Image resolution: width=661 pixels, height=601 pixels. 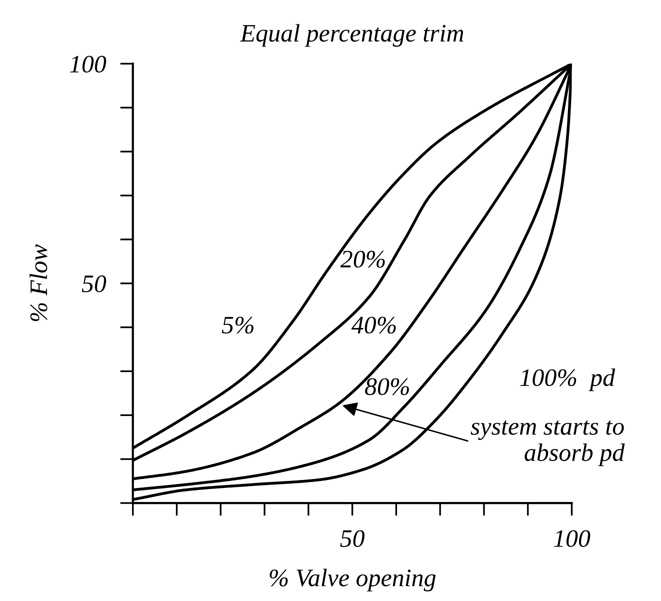 I want to click on y-axis-title: % Flow, so click(x=39, y=283).